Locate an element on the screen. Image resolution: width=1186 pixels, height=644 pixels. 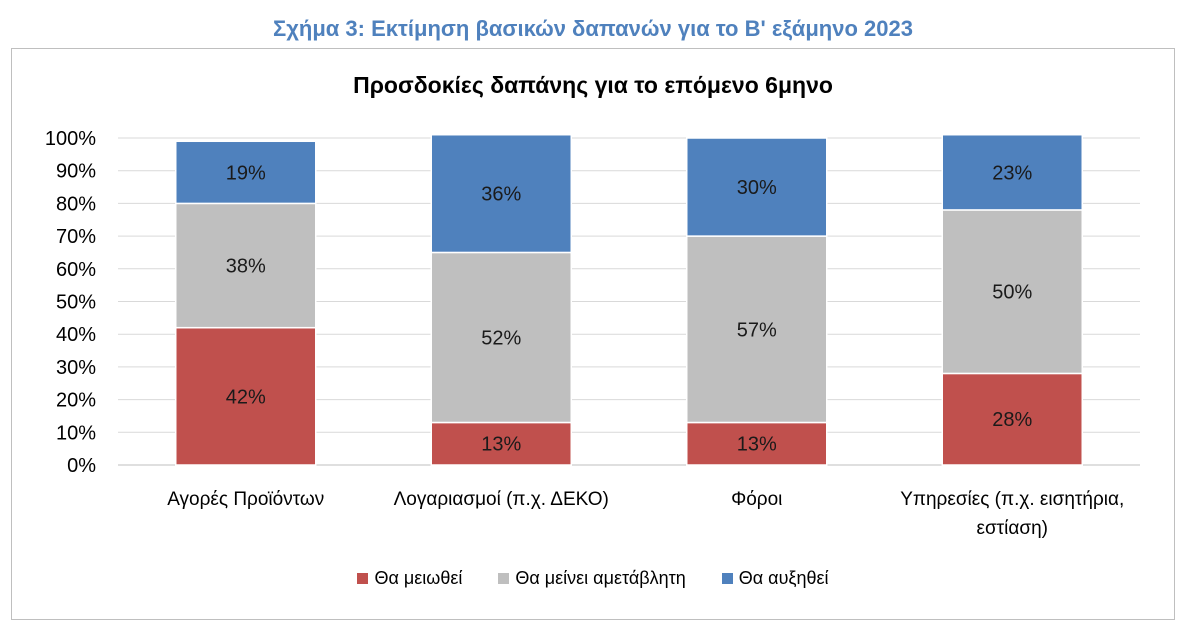
data-label: 36% is located at coordinates (501, 195).